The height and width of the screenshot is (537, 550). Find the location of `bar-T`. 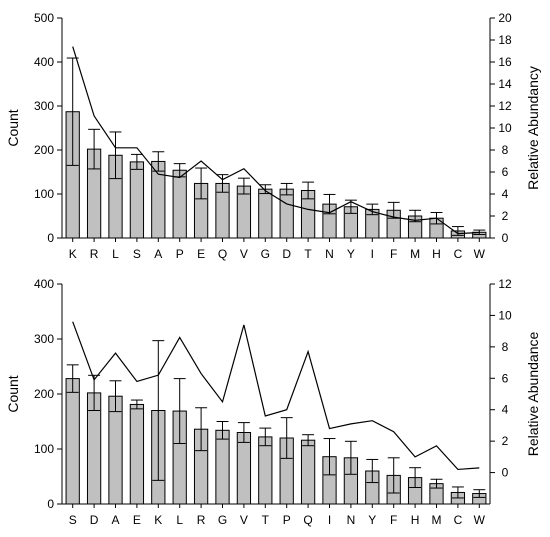

bar-T is located at coordinates (265, 470).